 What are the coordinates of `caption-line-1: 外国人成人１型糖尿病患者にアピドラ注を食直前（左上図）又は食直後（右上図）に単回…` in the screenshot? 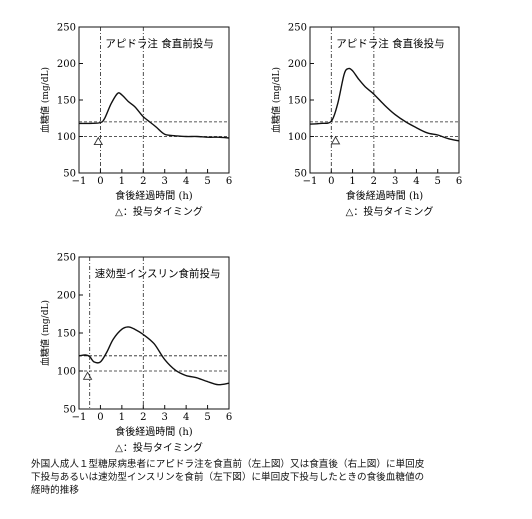 It's located at (228, 464).